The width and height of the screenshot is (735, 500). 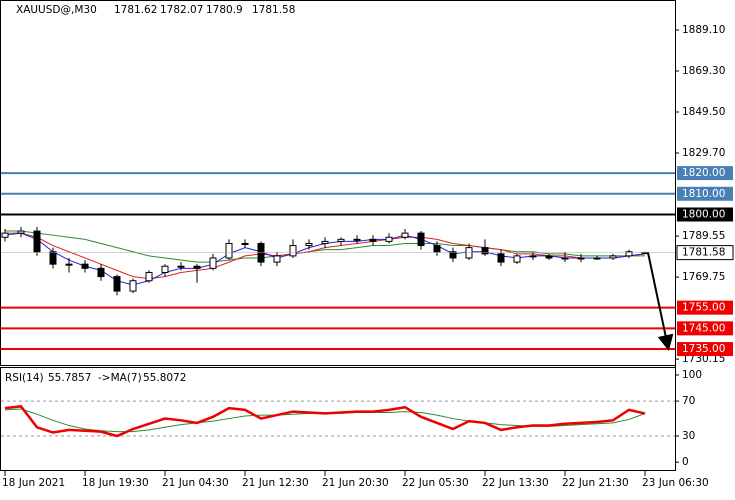 I want to click on level-label: 1755.00, so click(x=703, y=308).